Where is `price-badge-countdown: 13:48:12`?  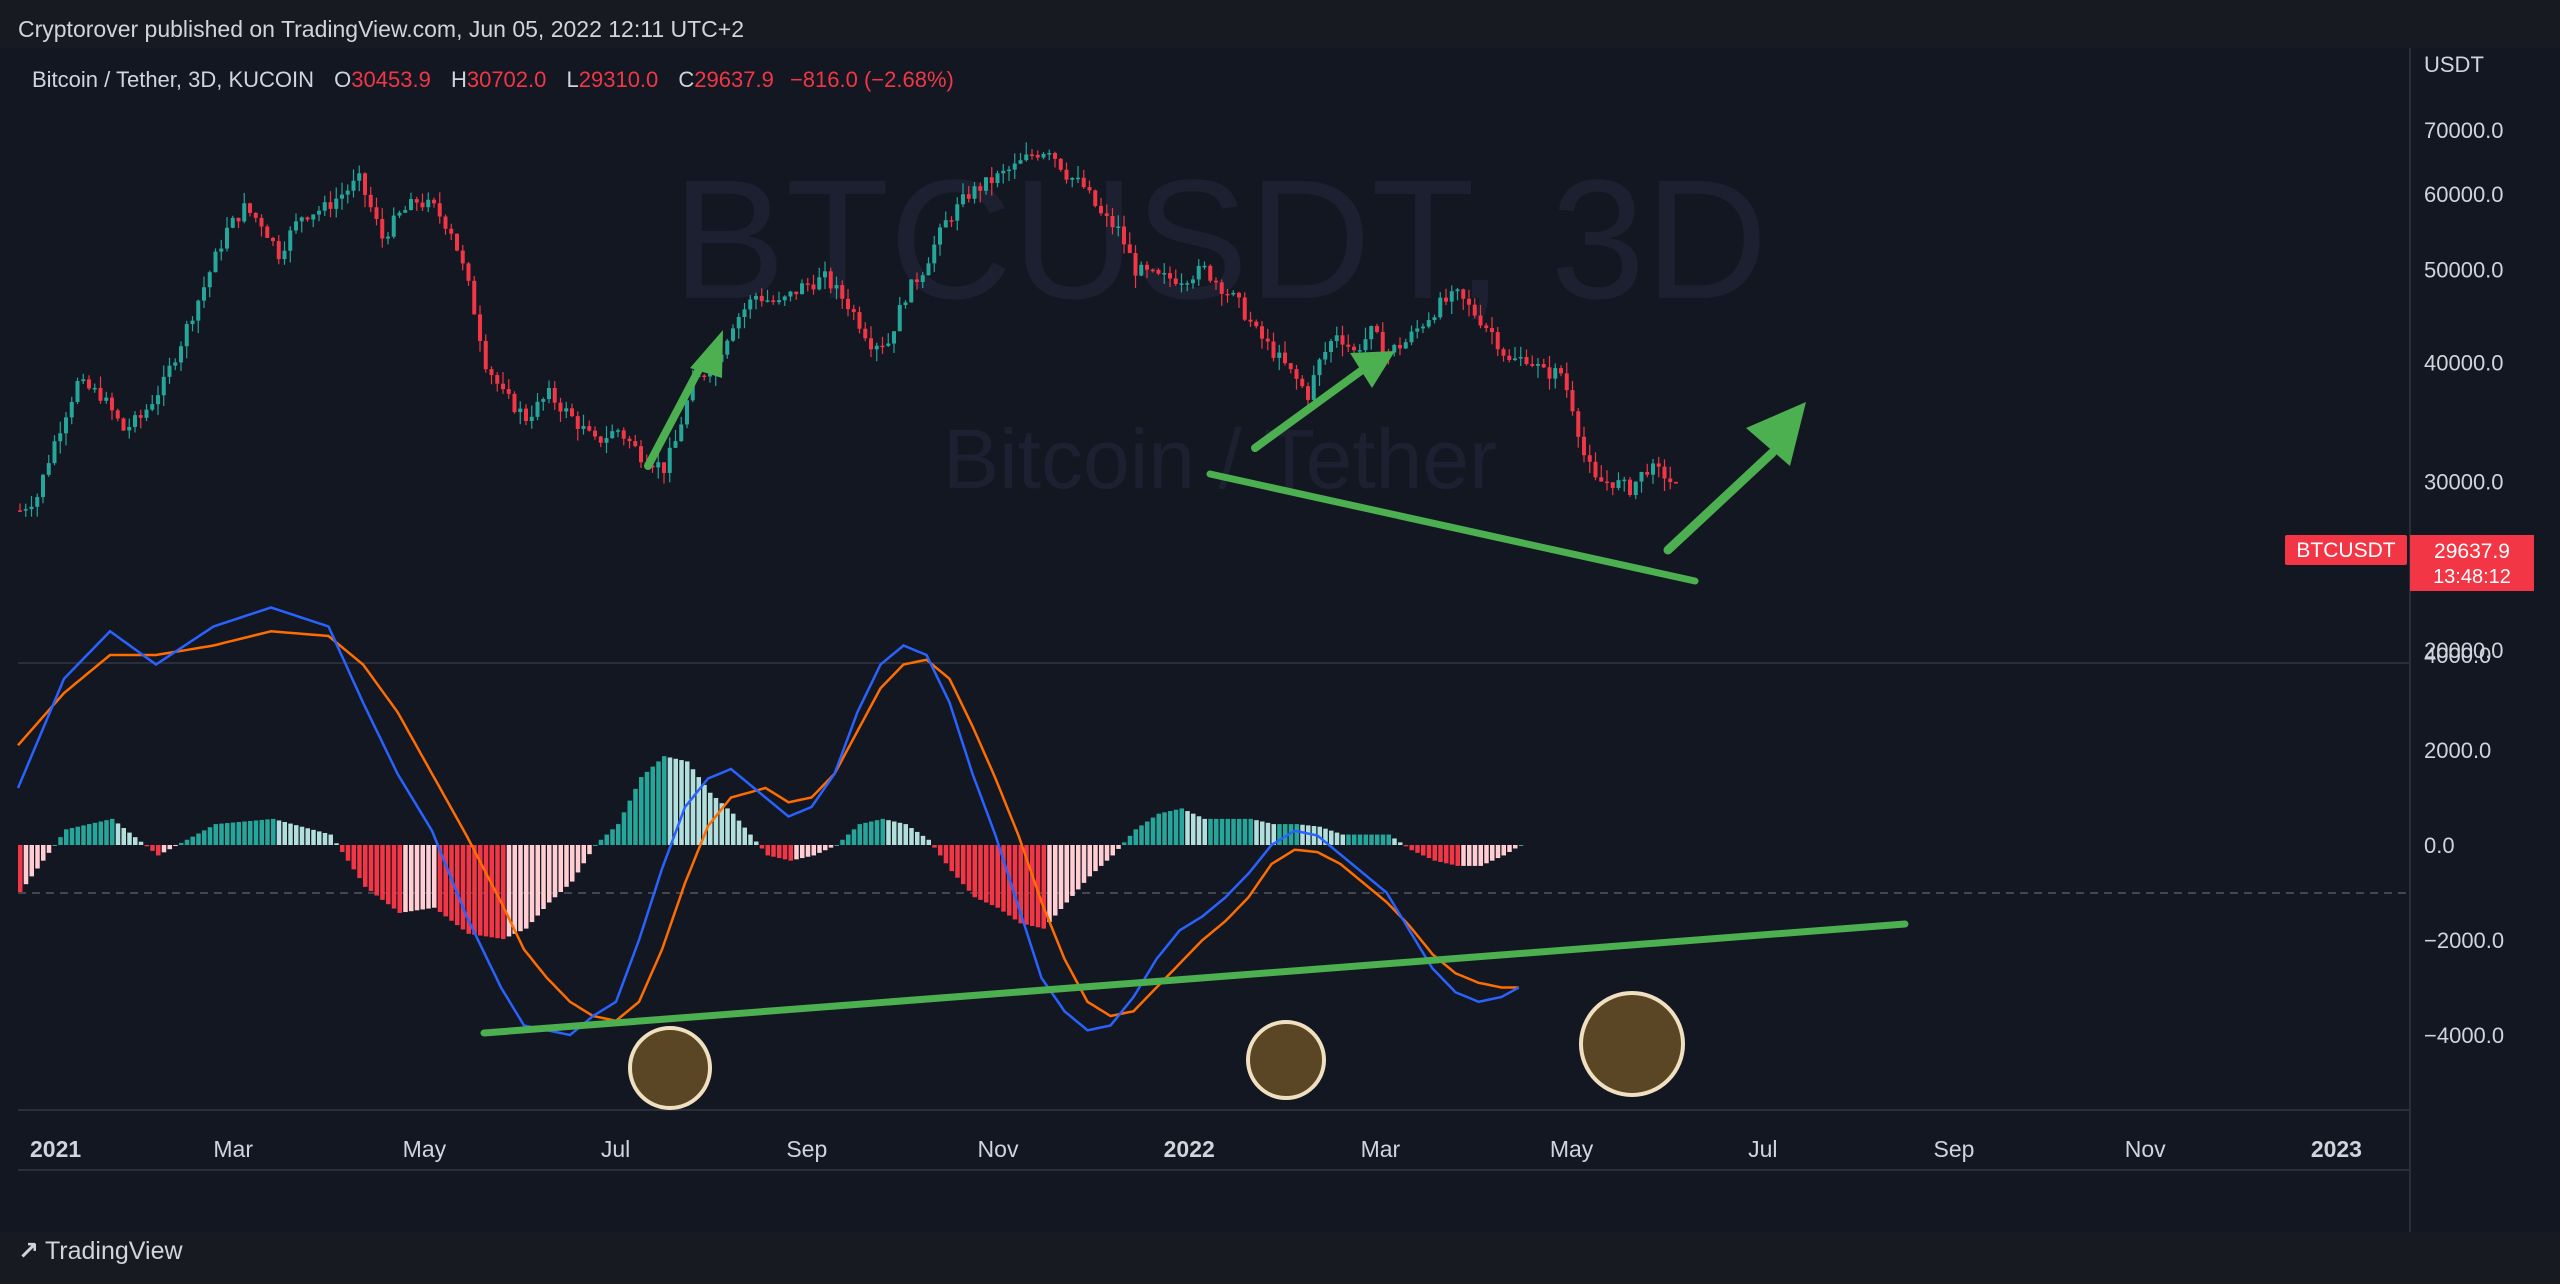
price-badge-countdown: 13:48:12 is located at coordinates (2472, 577).